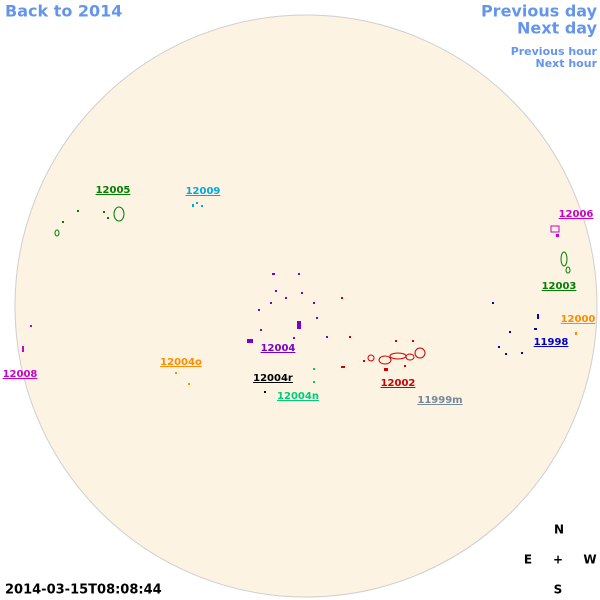 This screenshot has width=600, height=600. What do you see at coordinates (539, 11) in the screenshot?
I see `previous-day-link: Previous day` at bounding box center [539, 11].